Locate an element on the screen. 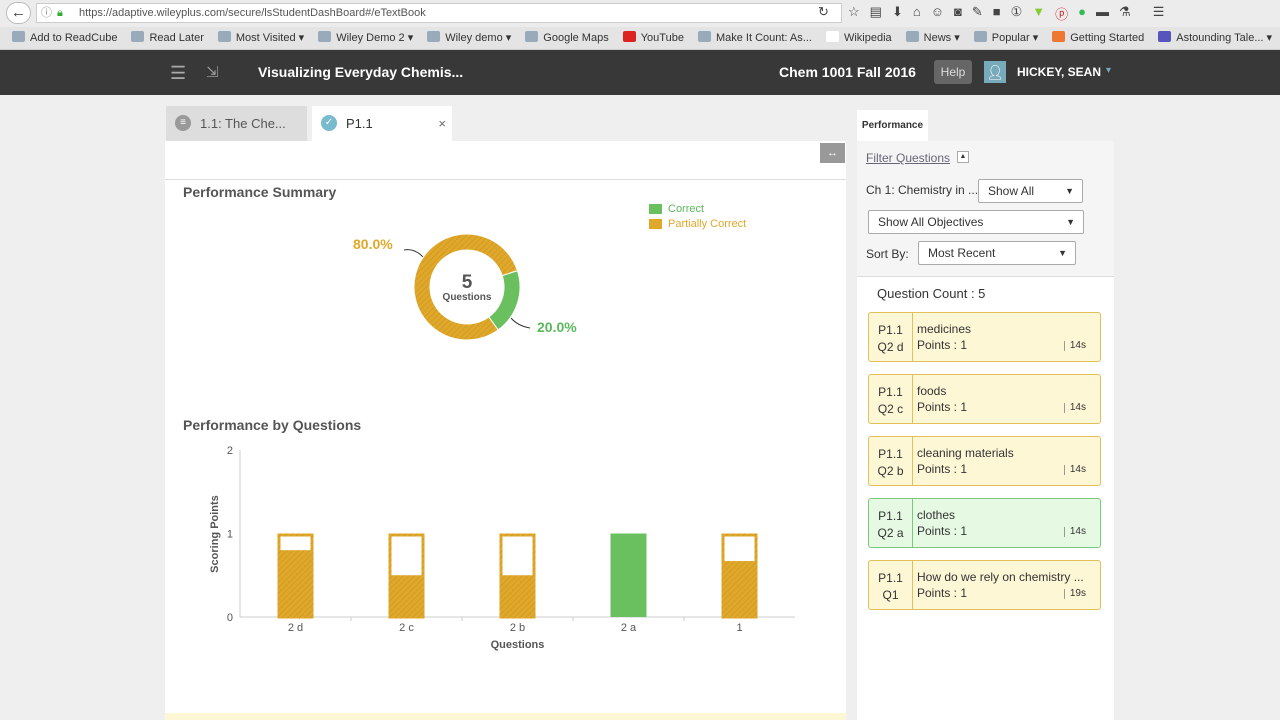 This screenshot has height=720, width=1280. home-icon: ⌂ is located at coordinates (916, 11).